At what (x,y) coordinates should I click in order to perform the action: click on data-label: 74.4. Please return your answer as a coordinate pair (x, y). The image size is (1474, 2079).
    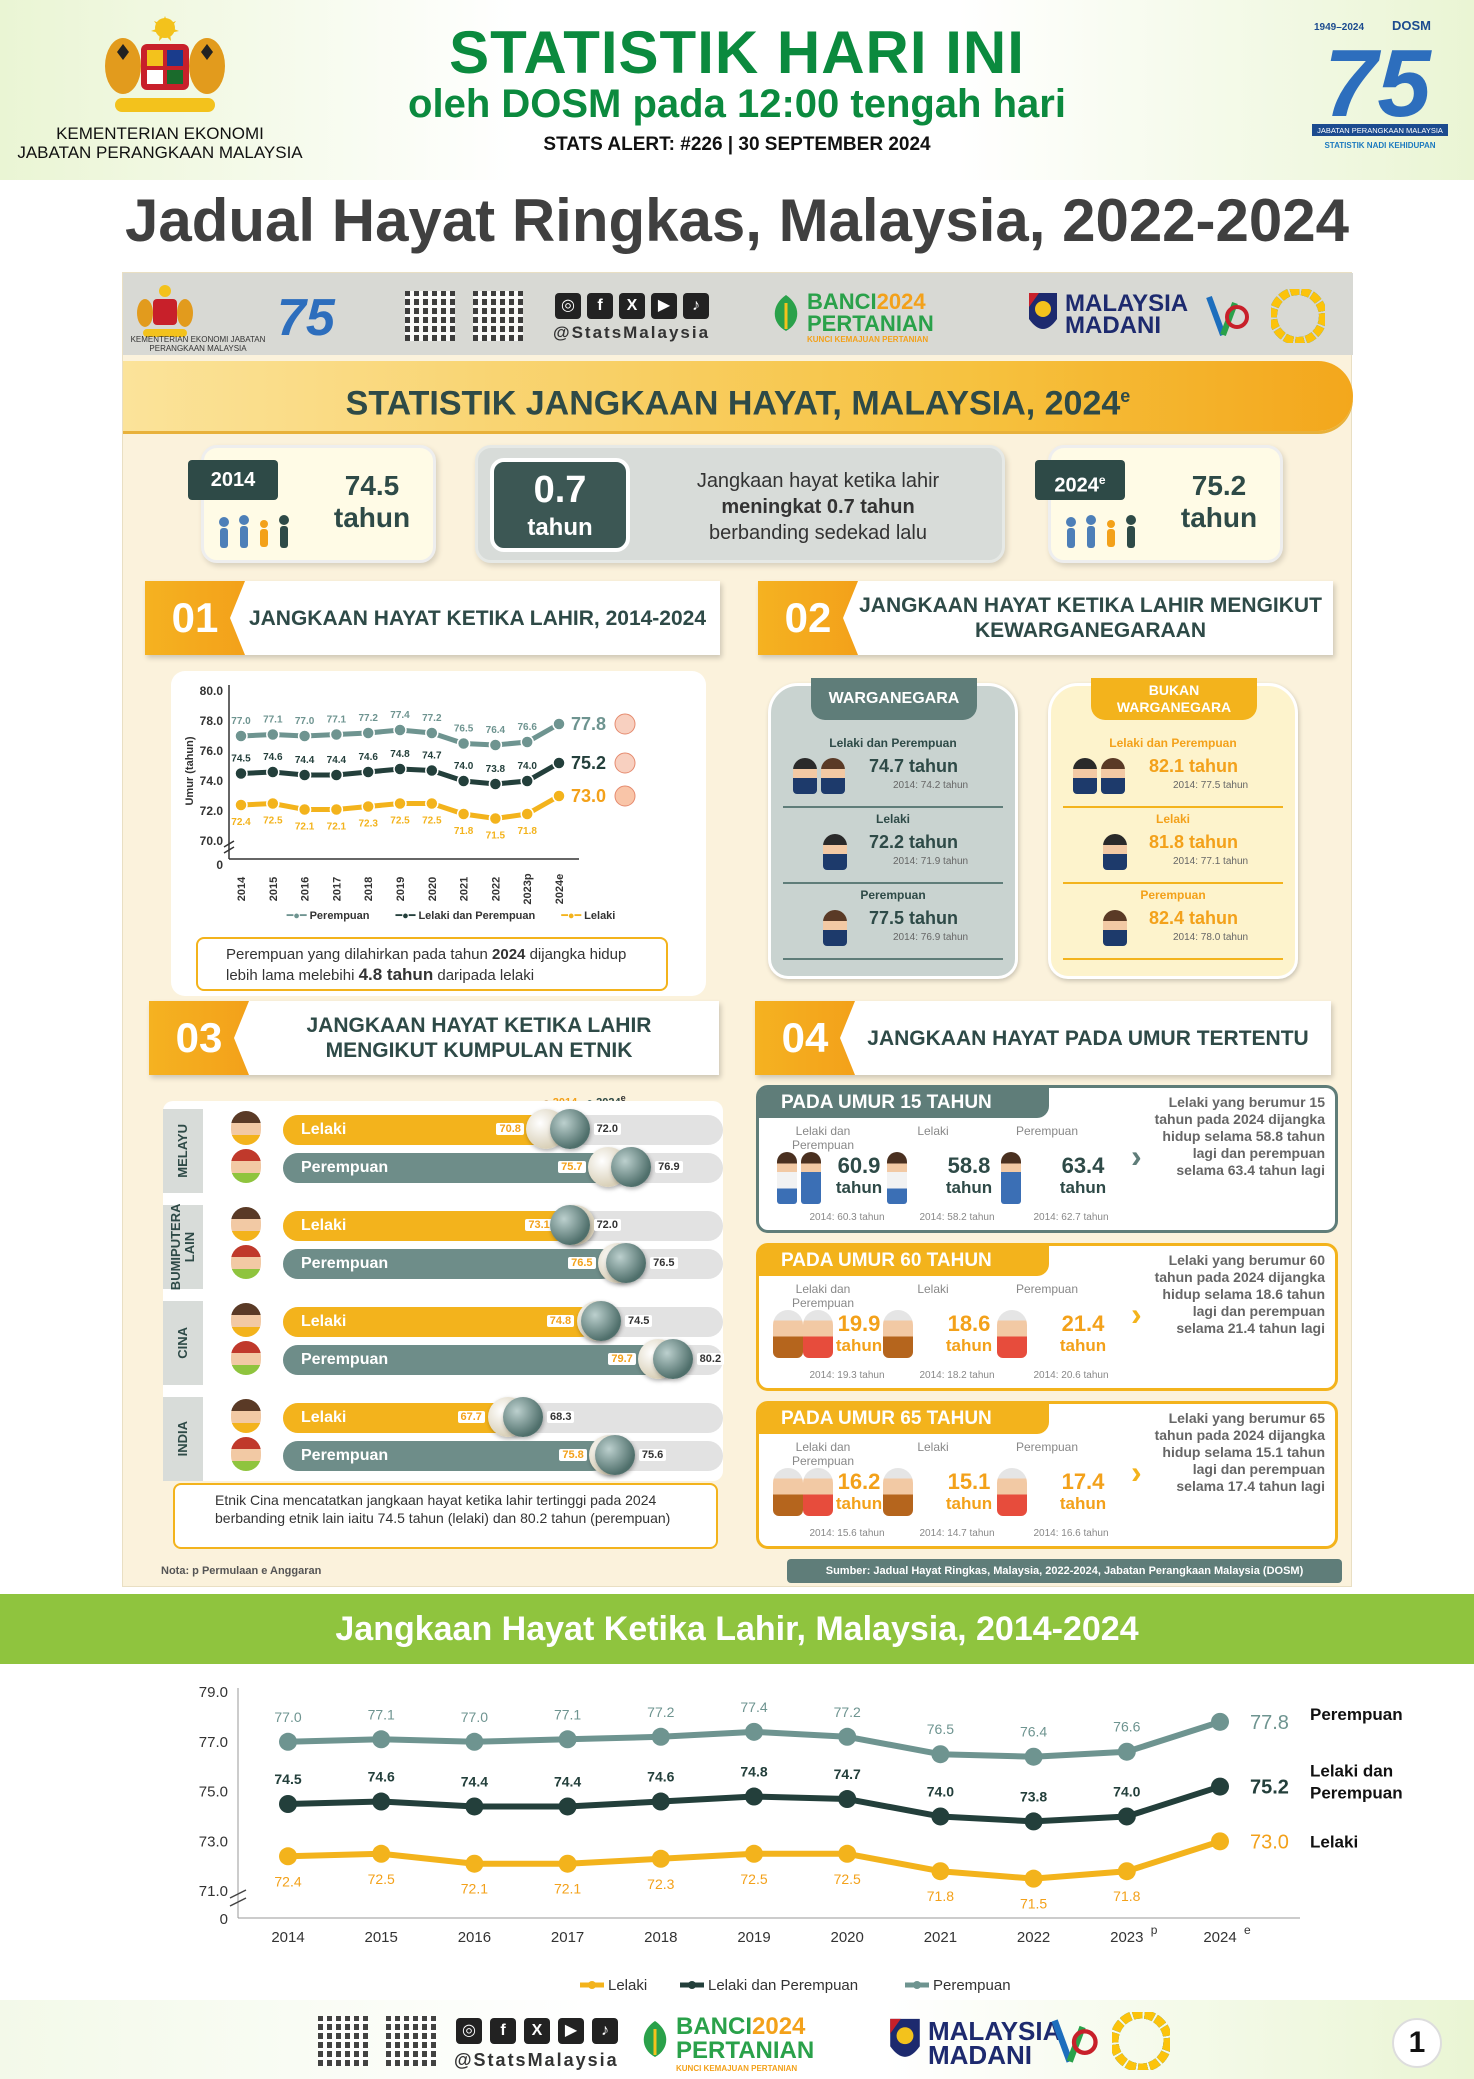
    Looking at the image, I should click on (305, 760).